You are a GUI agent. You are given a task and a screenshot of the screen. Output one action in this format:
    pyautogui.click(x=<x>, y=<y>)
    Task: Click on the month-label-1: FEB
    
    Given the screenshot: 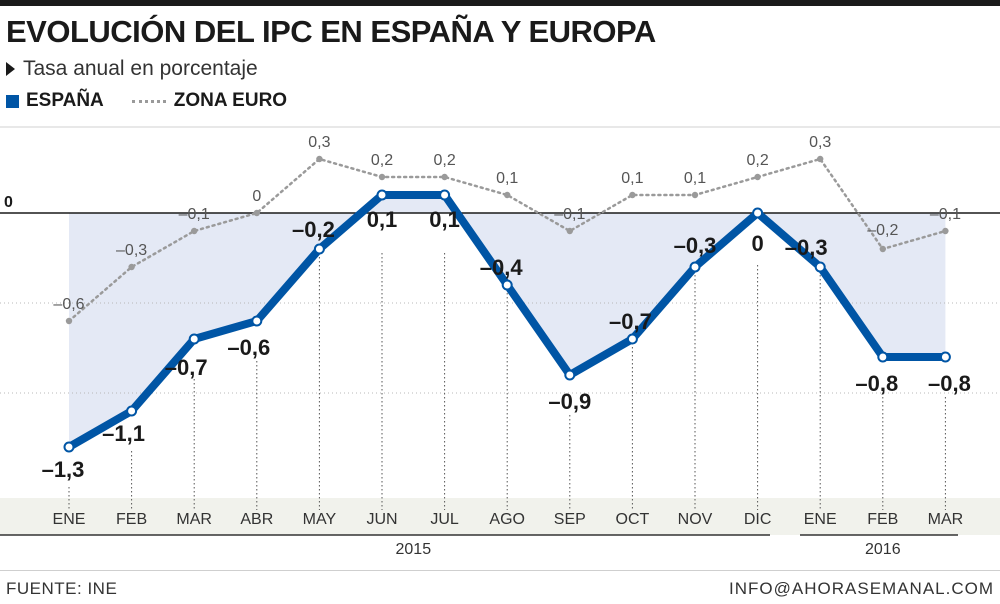 What is the action you would take?
    pyautogui.click(x=131, y=519)
    